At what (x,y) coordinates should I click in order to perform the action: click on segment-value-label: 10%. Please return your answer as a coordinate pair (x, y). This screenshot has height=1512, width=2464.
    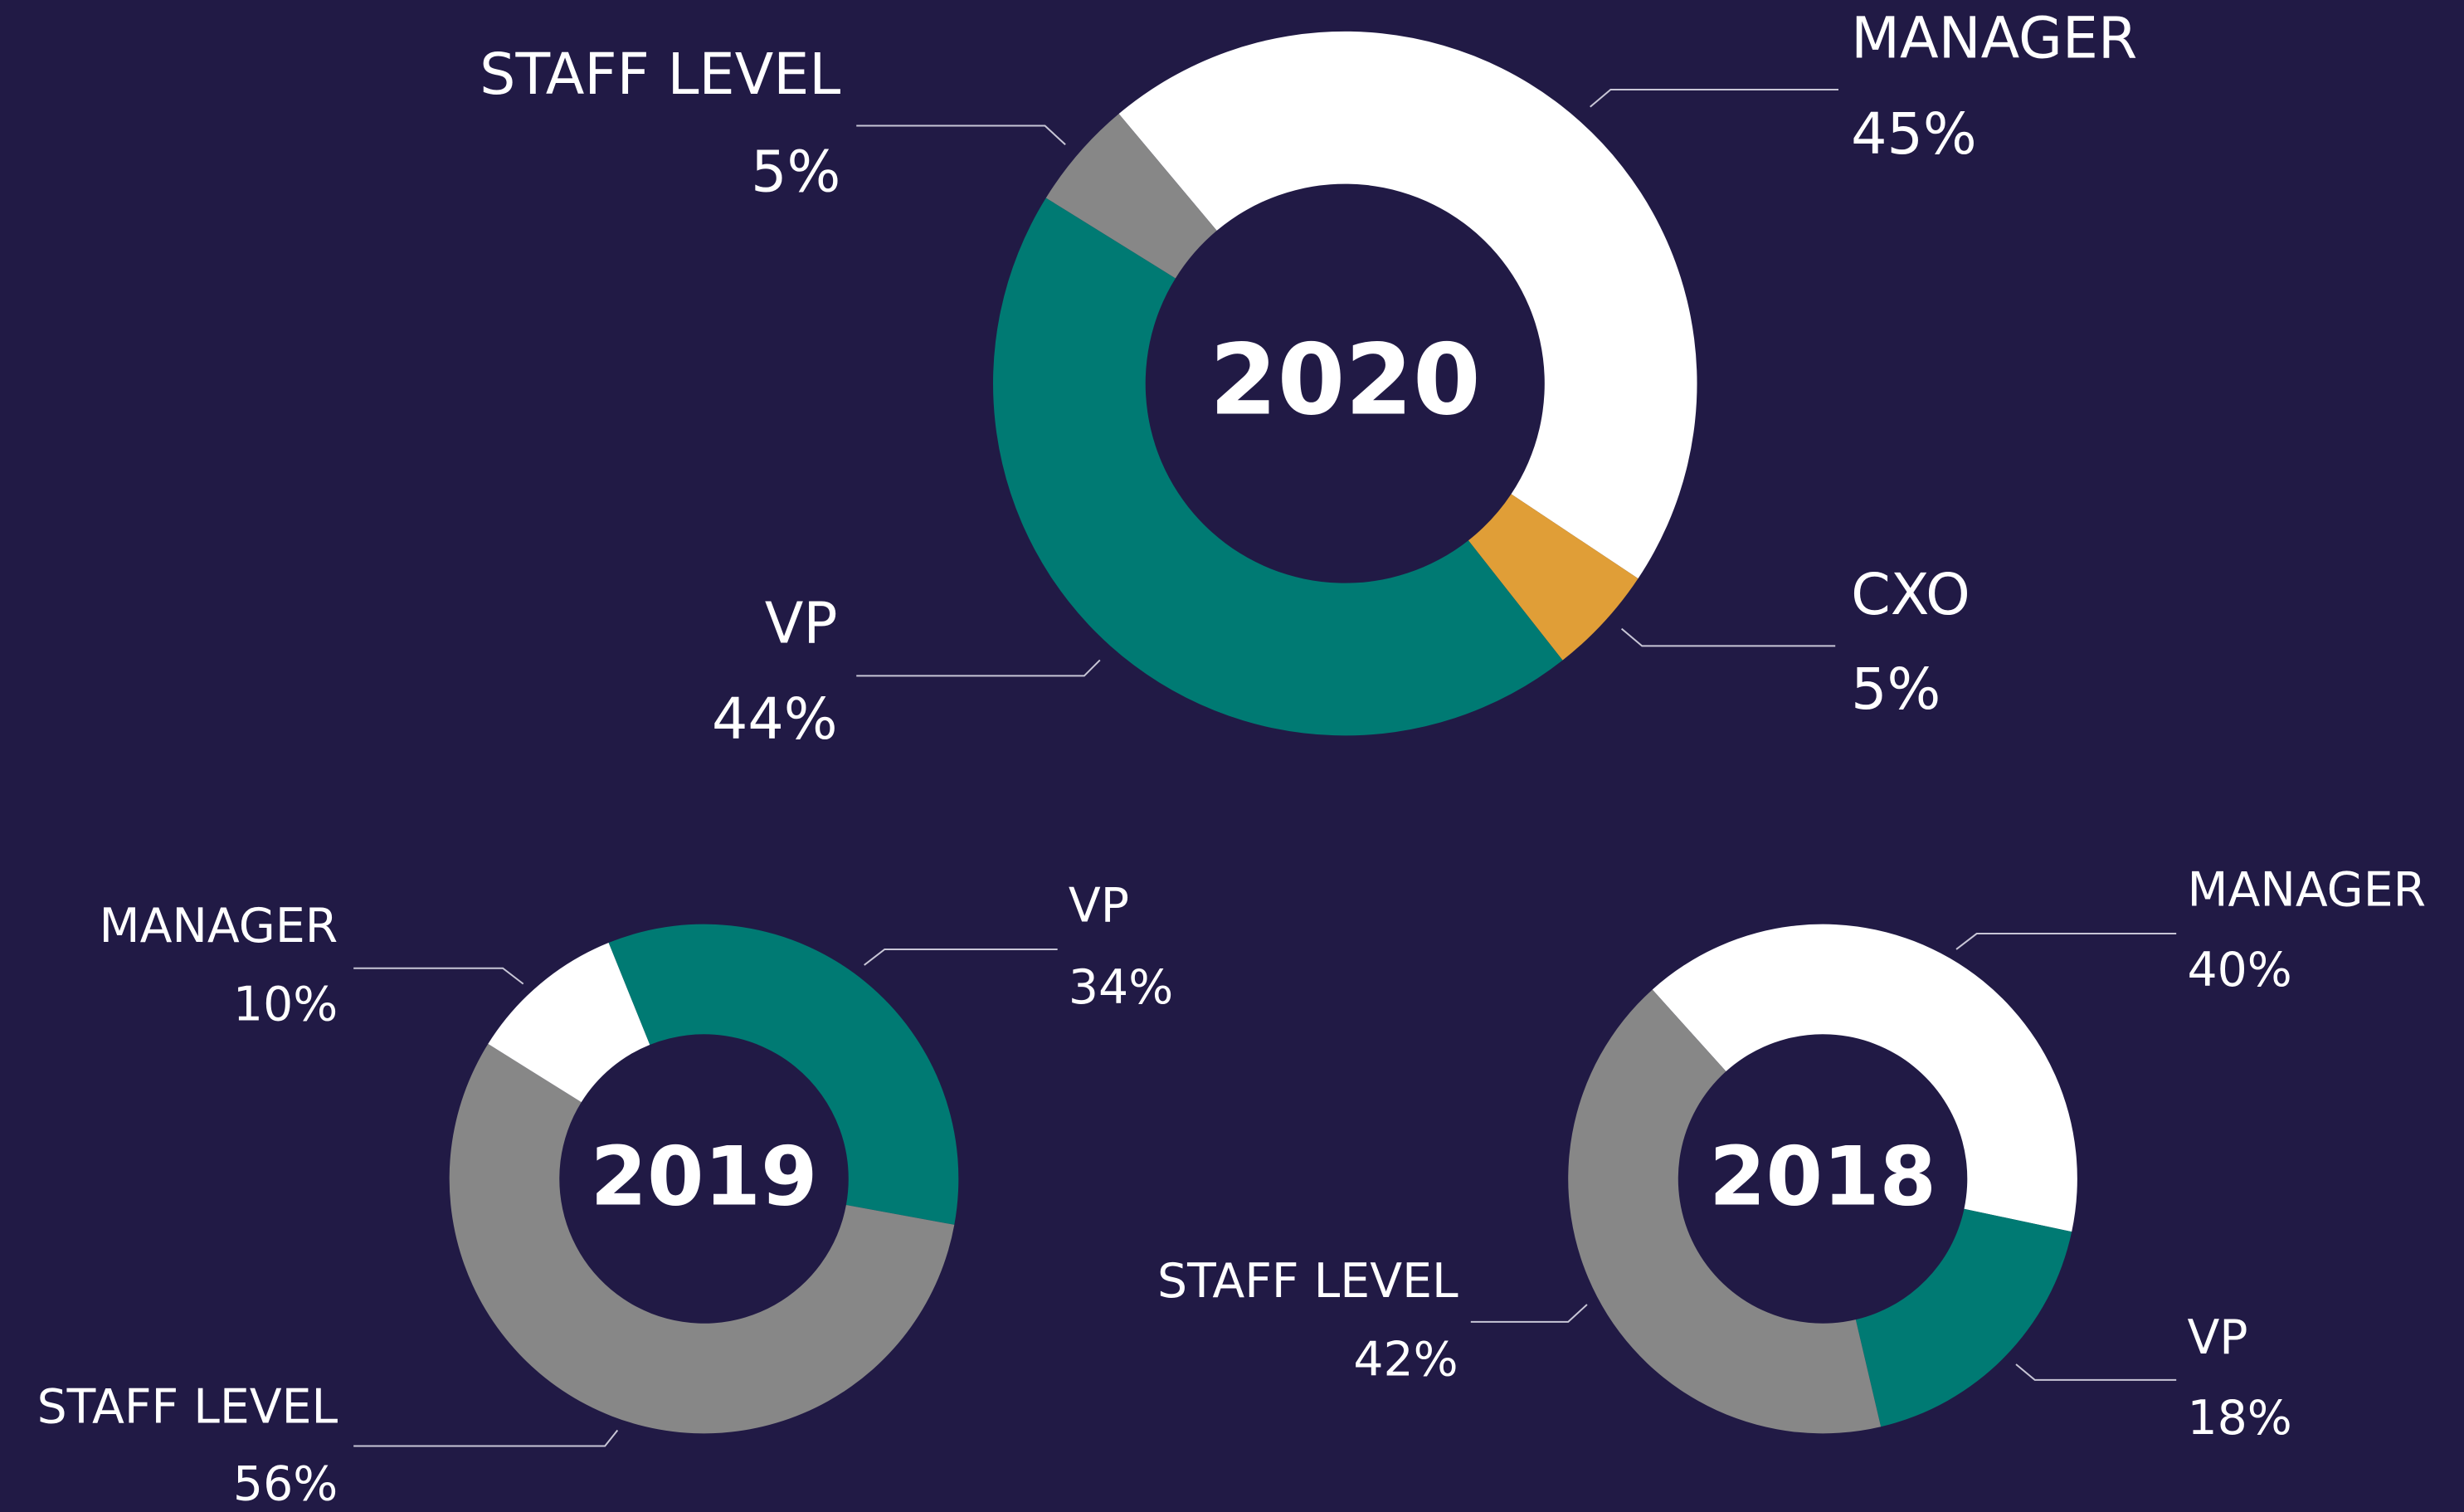
    Looking at the image, I should click on (285, 1005).